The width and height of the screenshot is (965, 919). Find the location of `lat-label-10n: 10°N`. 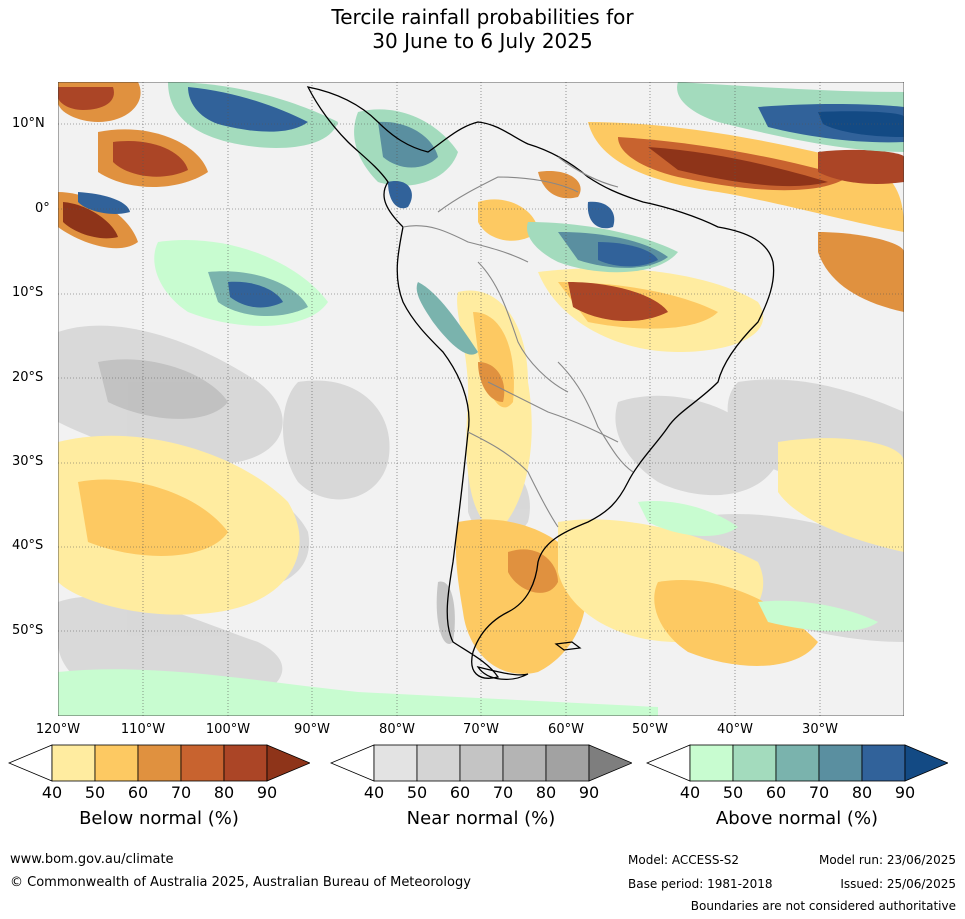

lat-label-10n: 10°N is located at coordinates (28, 123).